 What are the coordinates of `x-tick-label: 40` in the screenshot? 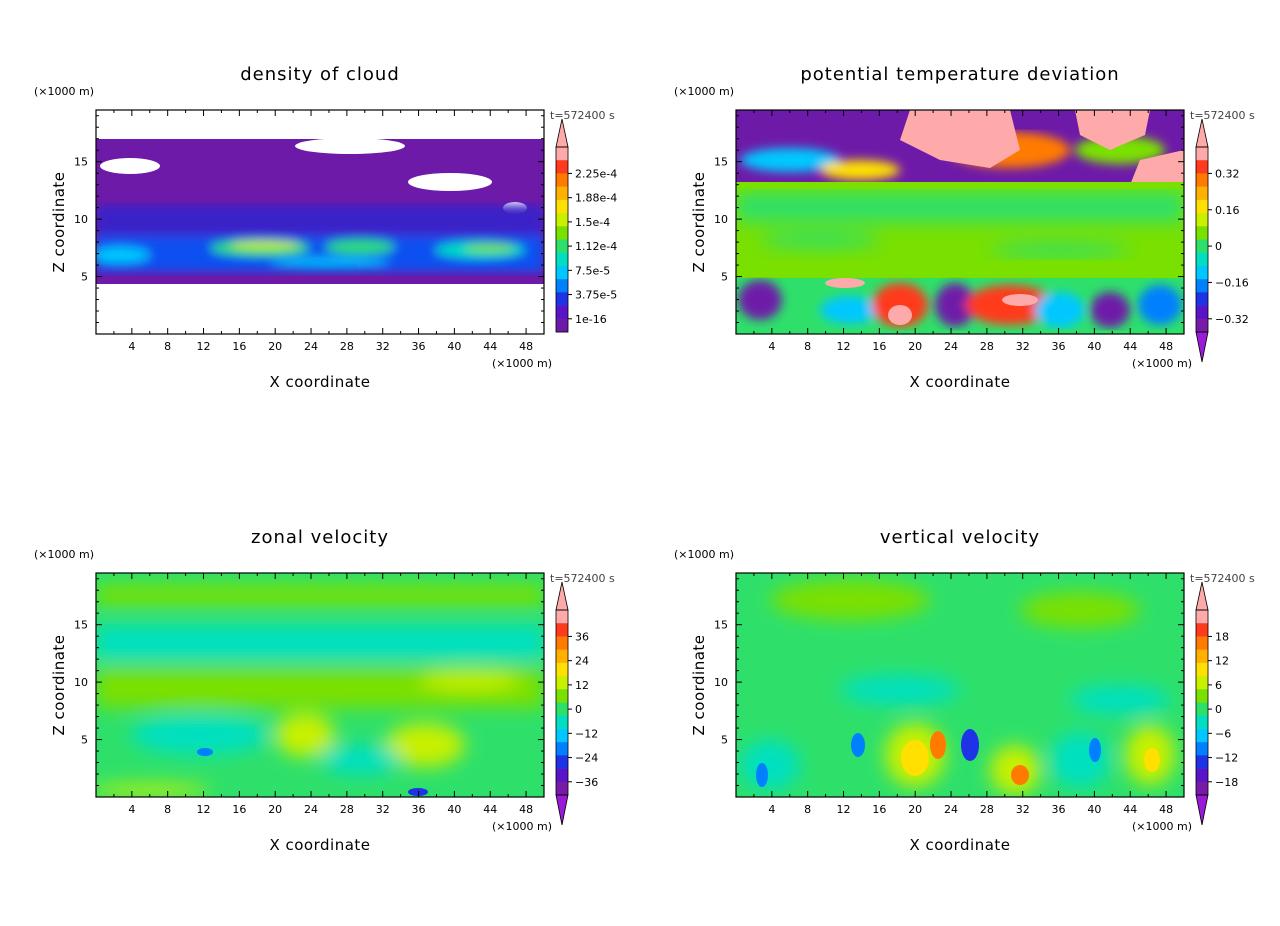 It's located at (454, 346).